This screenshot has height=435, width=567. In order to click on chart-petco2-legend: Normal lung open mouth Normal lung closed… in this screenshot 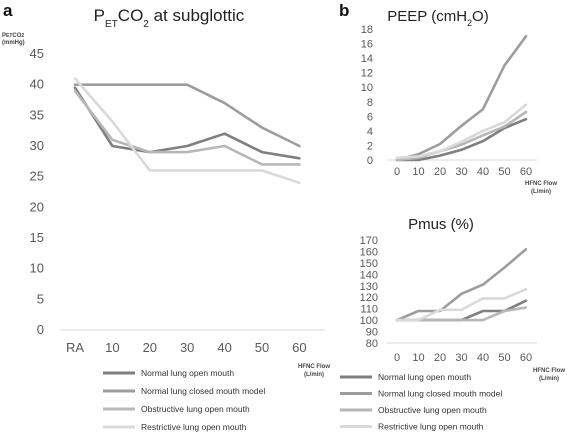, I will do `click(184, 400)`.